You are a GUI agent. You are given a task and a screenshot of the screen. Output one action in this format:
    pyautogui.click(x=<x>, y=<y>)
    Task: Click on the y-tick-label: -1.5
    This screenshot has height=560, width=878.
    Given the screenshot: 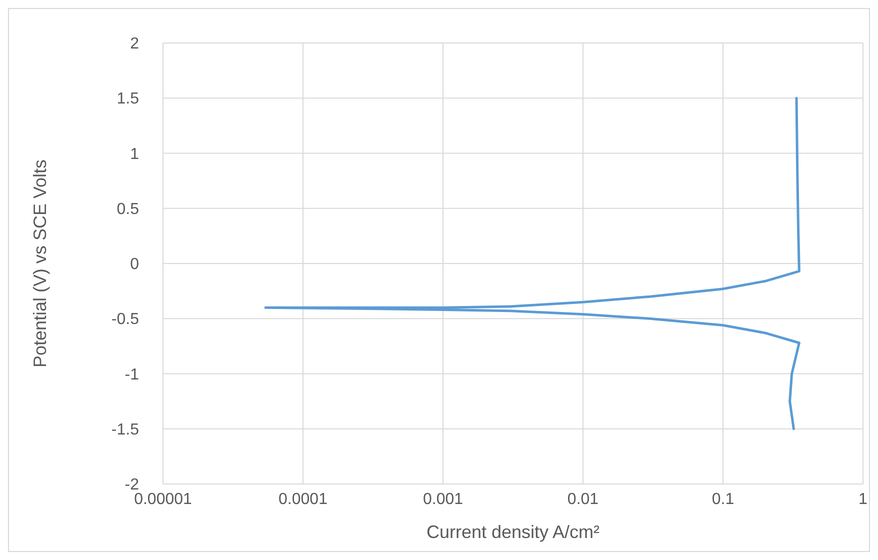 What is the action you would take?
    pyautogui.click(x=125, y=429)
    